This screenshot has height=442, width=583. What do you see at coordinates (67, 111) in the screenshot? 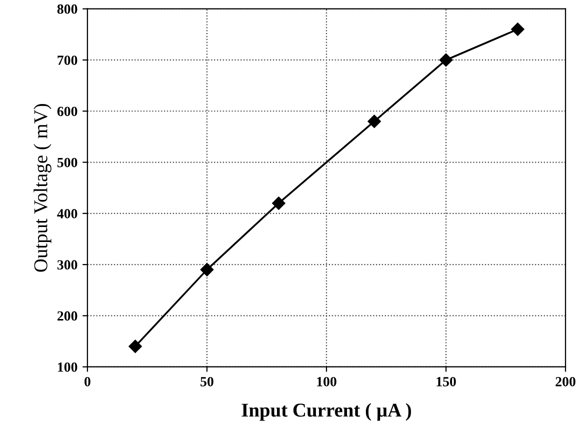
I see `y-tick-label: 600` at bounding box center [67, 111].